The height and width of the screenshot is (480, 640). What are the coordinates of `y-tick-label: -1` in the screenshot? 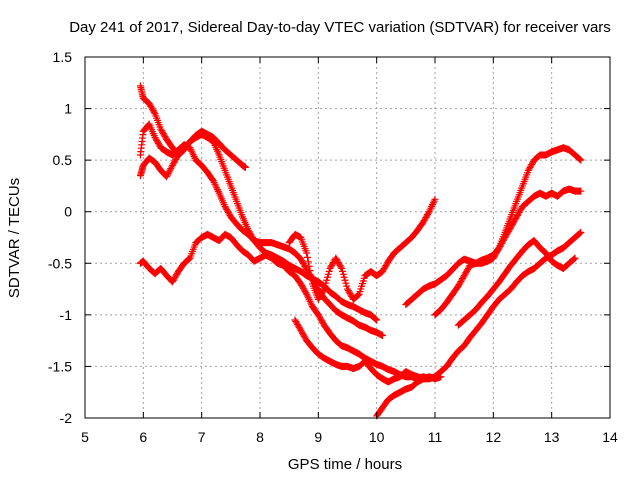 It's located at (66, 315).